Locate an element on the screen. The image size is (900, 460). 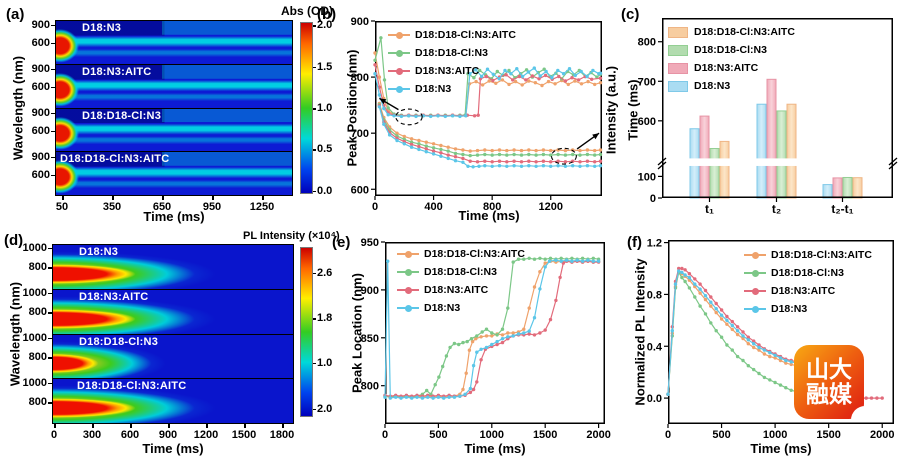
panel-letter-b: (b) is located at coordinates (327, 14).